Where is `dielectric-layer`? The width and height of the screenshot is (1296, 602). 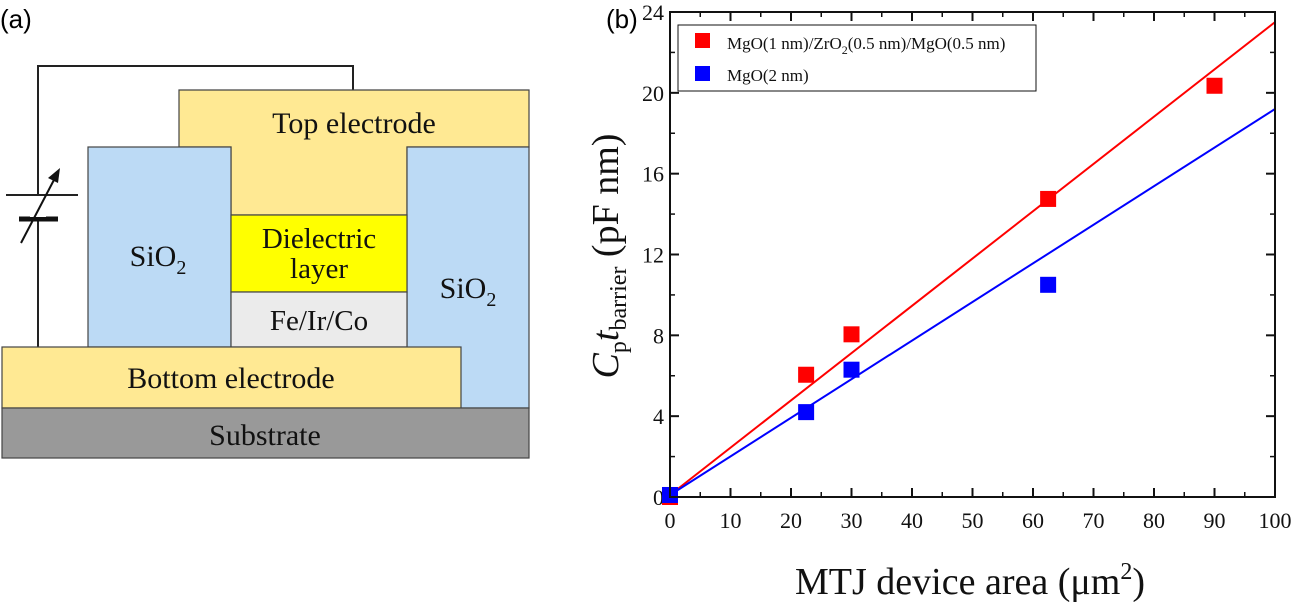 dielectric-layer is located at coordinates (319, 253).